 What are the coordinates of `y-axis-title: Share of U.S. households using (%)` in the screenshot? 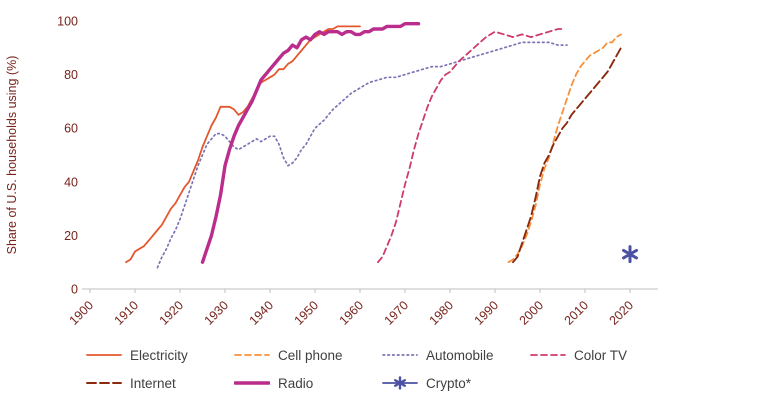 It's located at (12, 155).